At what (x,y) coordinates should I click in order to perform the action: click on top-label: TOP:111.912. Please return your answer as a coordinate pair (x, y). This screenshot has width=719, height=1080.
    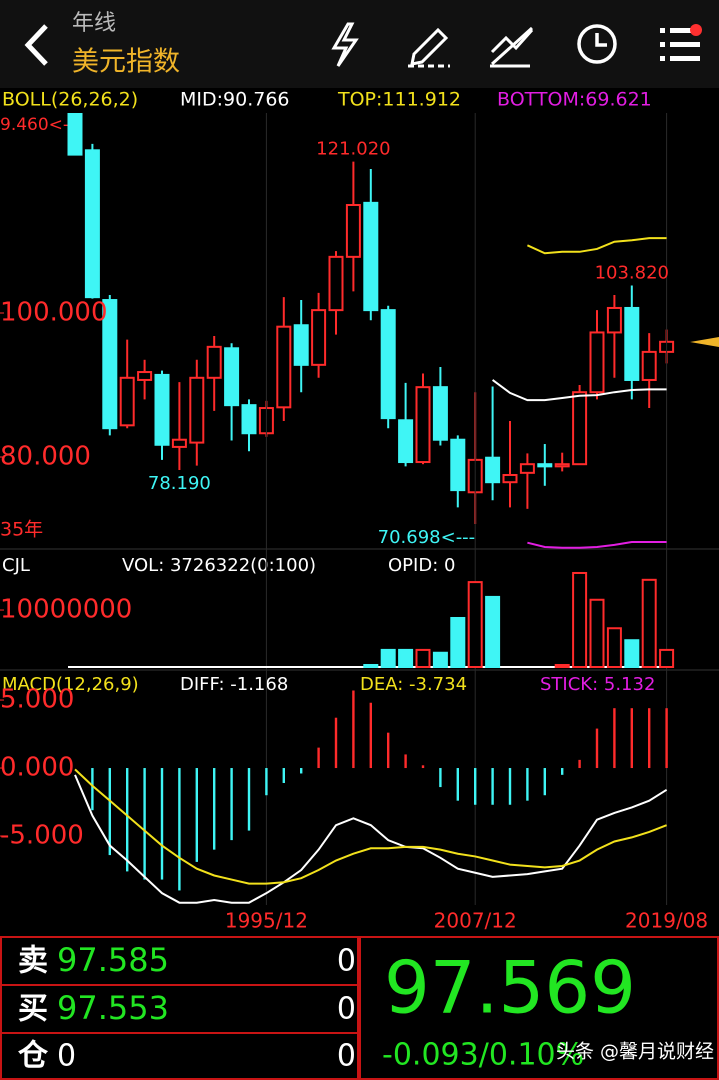
    Looking at the image, I should click on (399, 100).